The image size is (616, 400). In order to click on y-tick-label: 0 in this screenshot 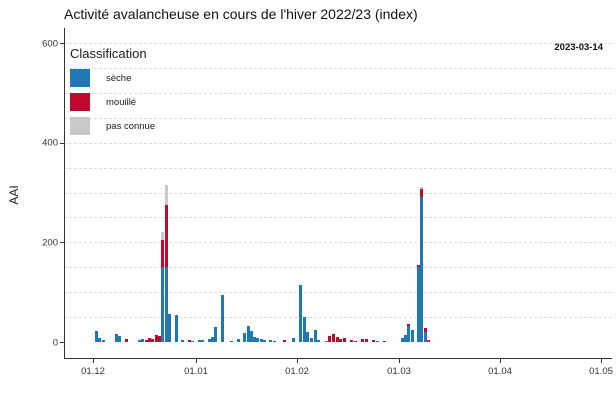, I will do `click(55, 342)`.